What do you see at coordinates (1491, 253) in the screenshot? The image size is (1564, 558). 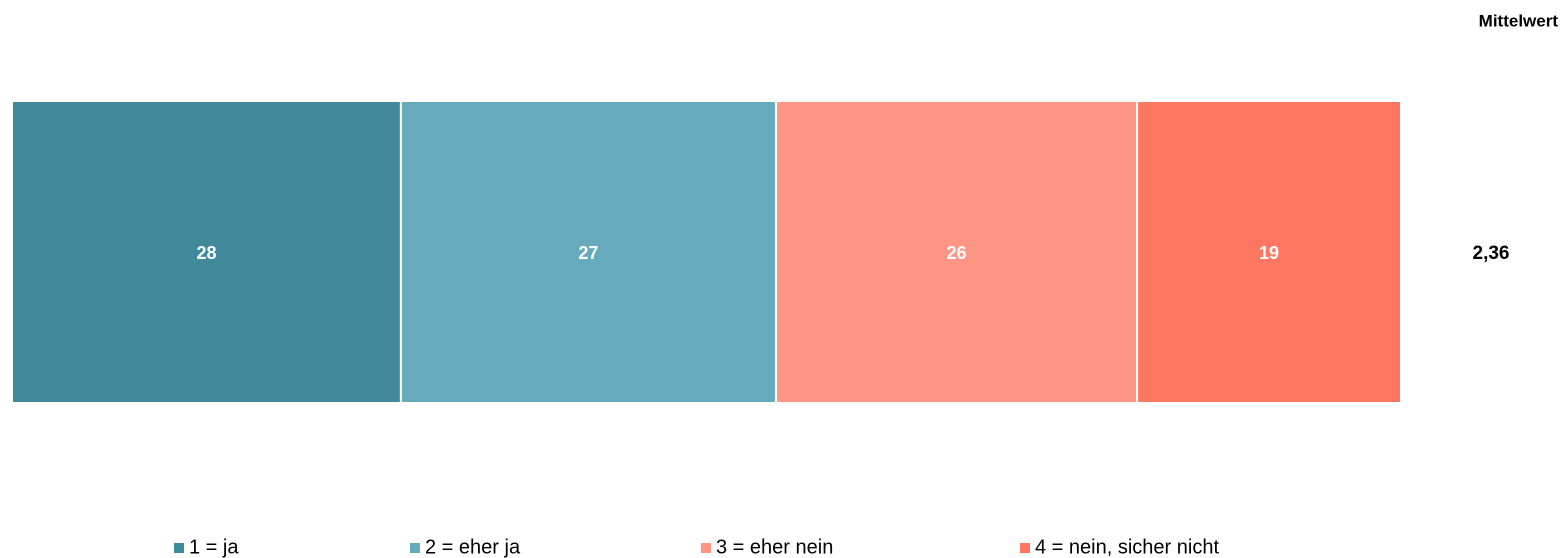 I see `mean-value: 2,36` at bounding box center [1491, 253].